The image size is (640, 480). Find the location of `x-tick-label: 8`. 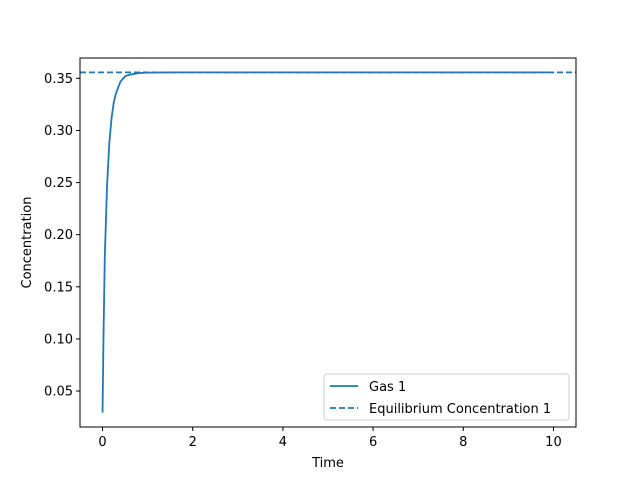

x-tick-label: 8 is located at coordinates (463, 442).